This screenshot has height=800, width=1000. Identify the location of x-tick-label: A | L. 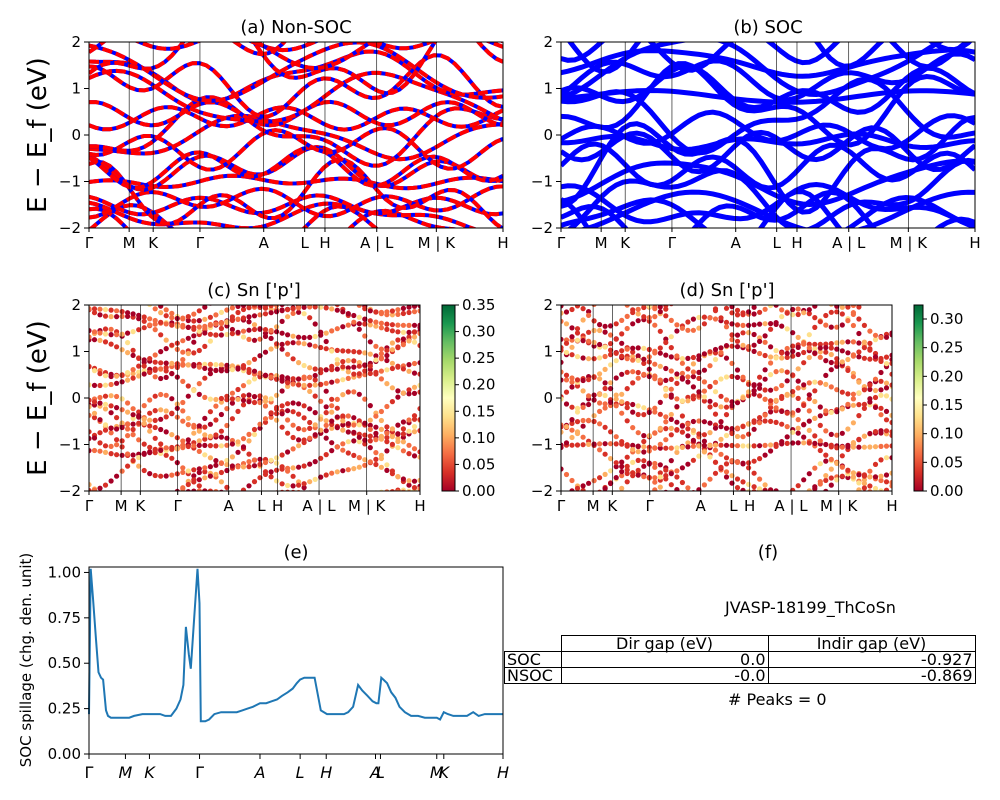
(319, 506).